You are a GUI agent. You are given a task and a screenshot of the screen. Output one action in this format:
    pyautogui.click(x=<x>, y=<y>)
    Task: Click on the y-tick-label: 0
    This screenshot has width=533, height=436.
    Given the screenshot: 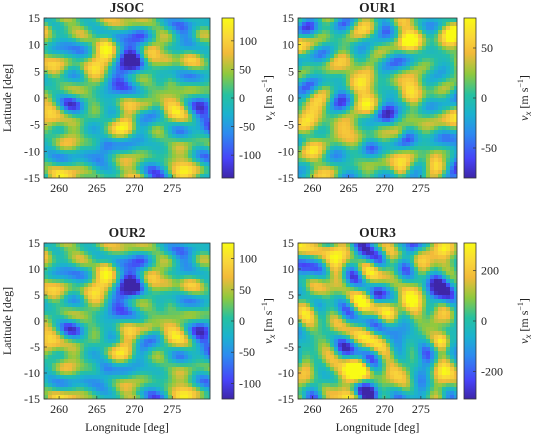 What is the action you would take?
    pyautogui.click(x=37, y=98)
    